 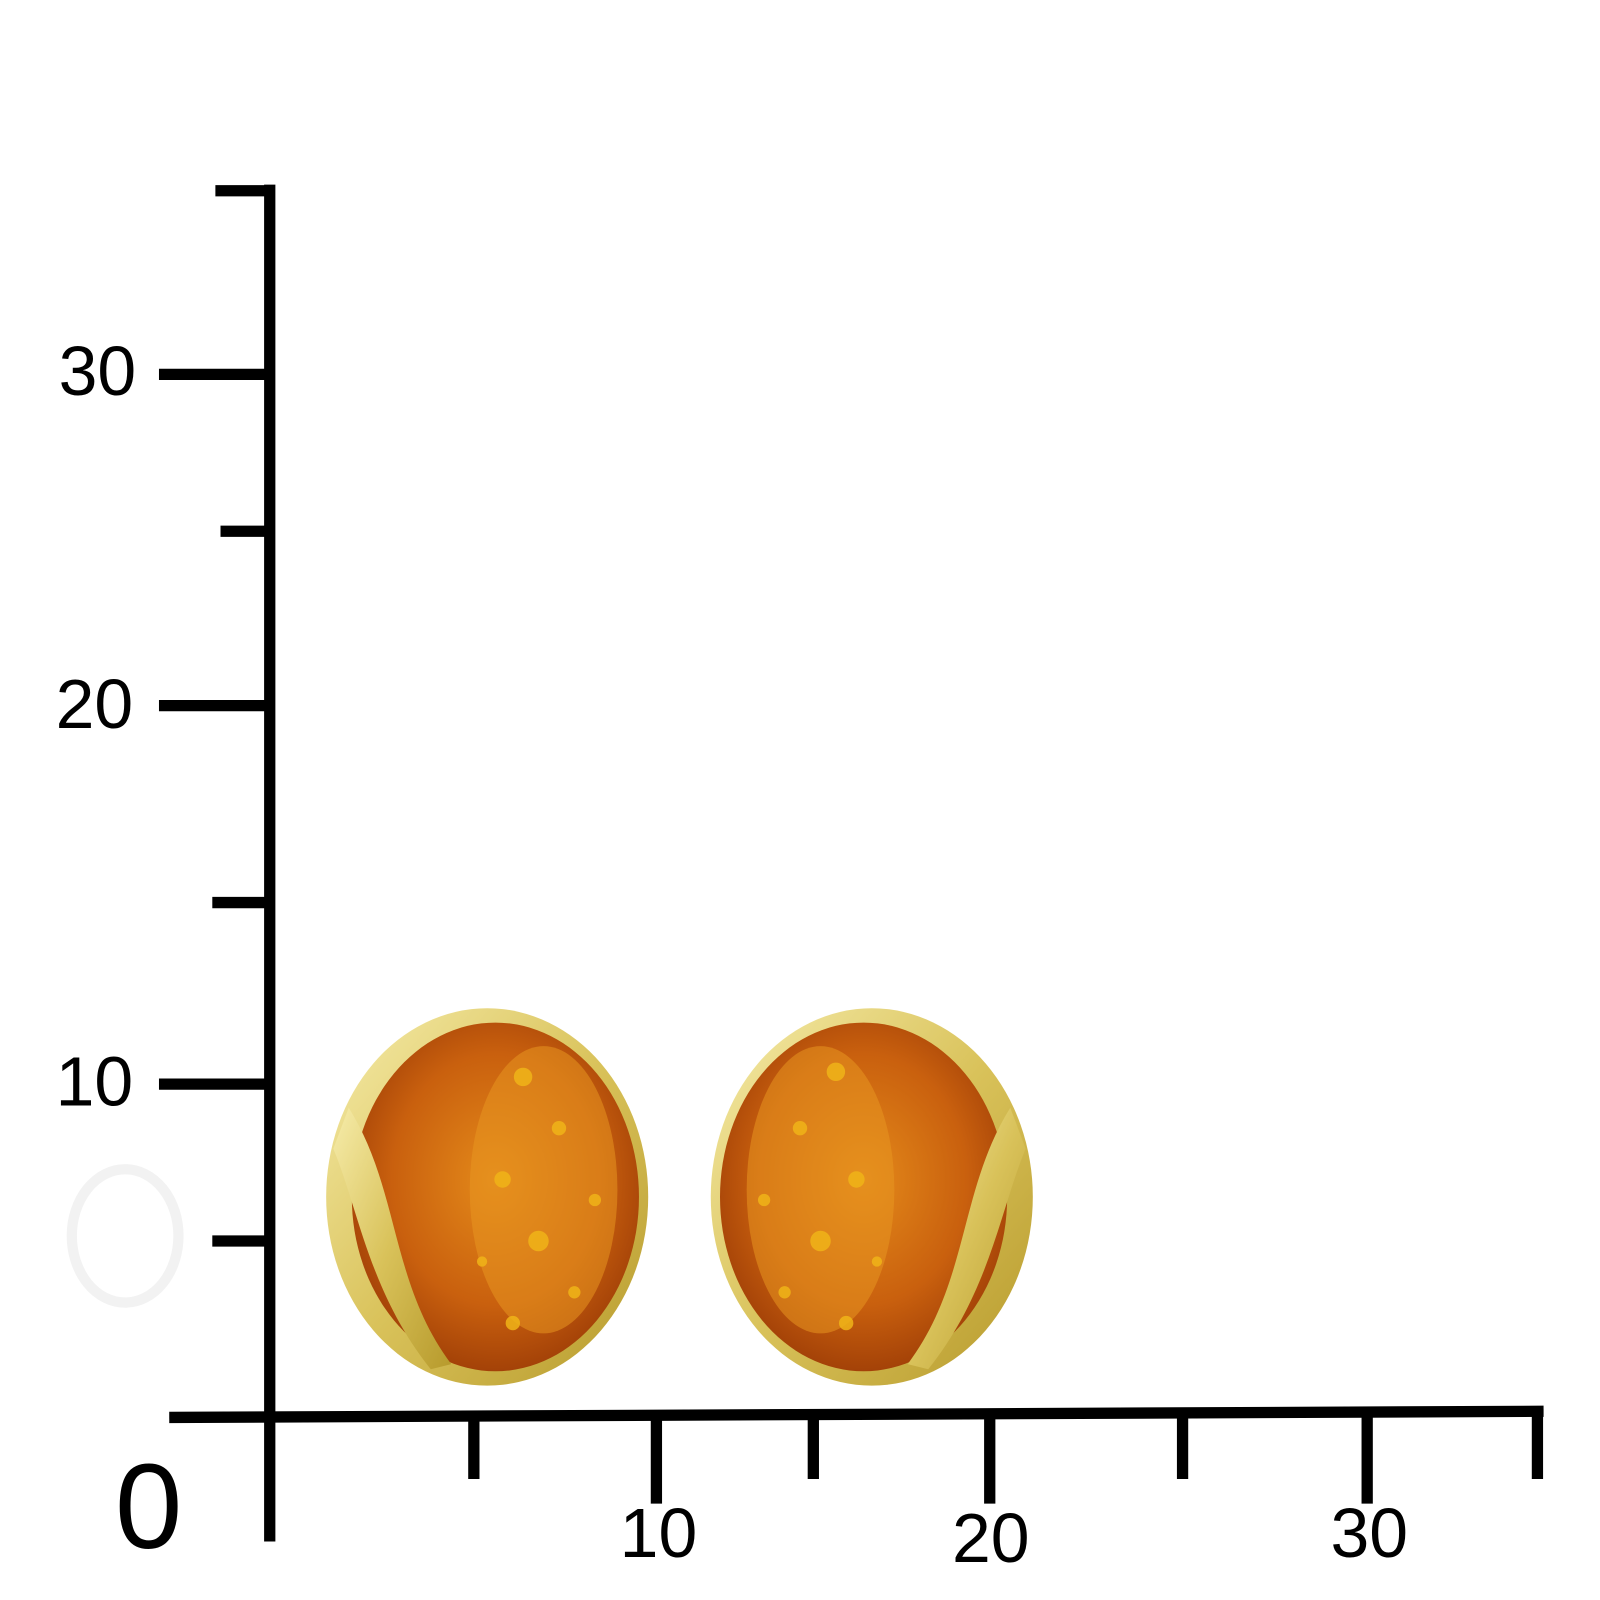 I want to click on y-tick-label: 20, so click(x=95, y=704).